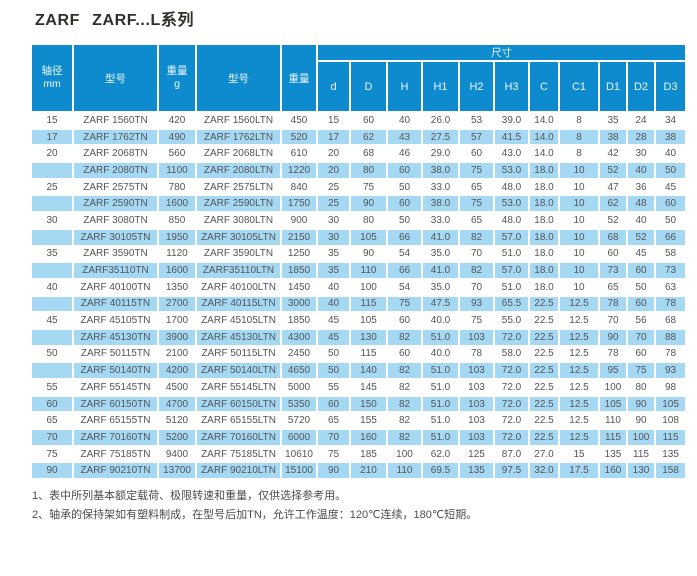  I want to click on dimension-cell: 110, so click(613, 421).